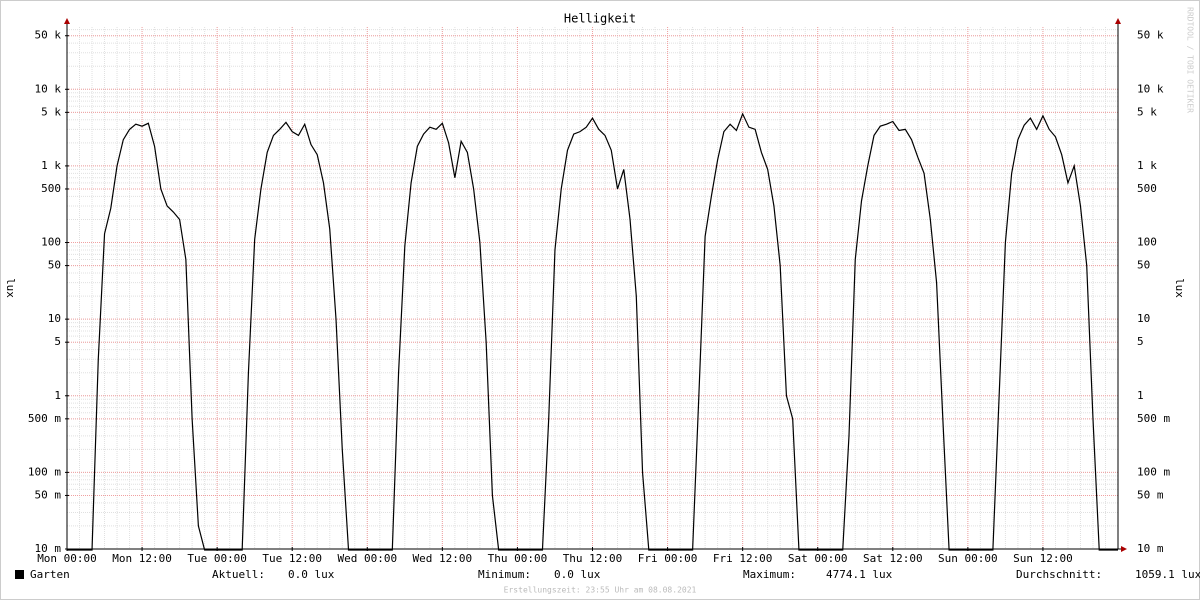 The image size is (1200, 600). I want to click on y2-tick-label: 5 k, so click(1147, 111).